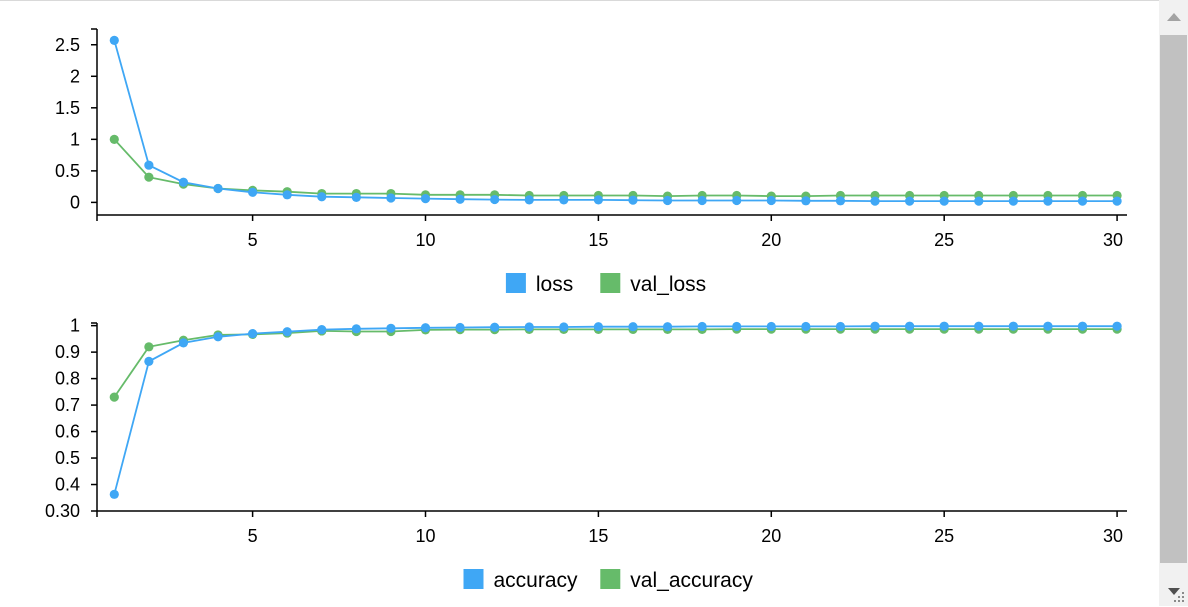  I want to click on y-tick-label-1-4: 0.7, so click(67, 405).